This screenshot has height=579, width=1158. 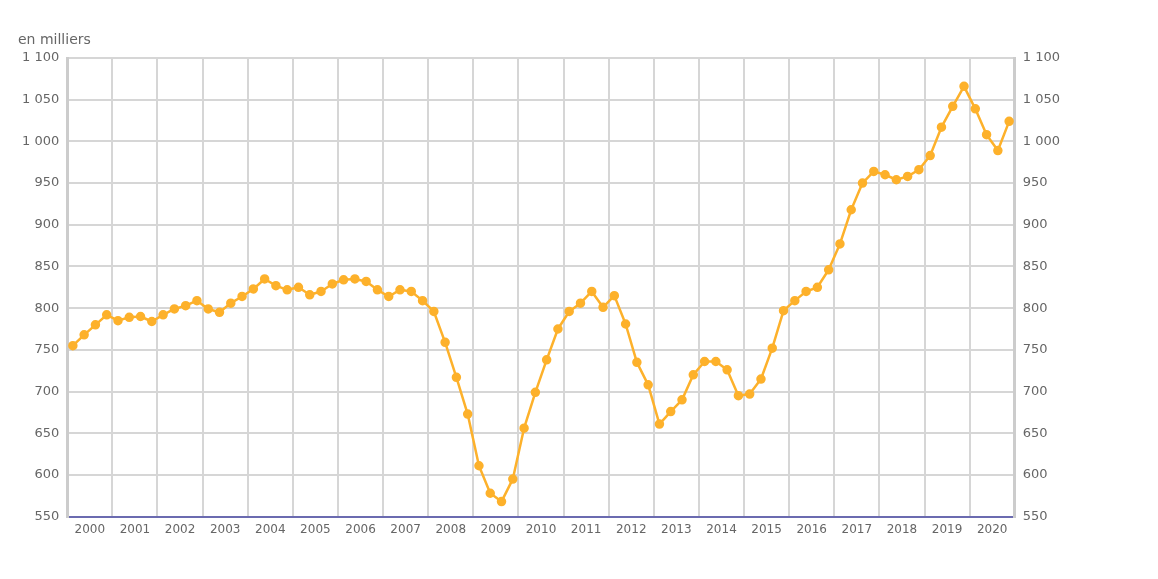 I want to click on x-tick-label: 2017, so click(x=857, y=528).